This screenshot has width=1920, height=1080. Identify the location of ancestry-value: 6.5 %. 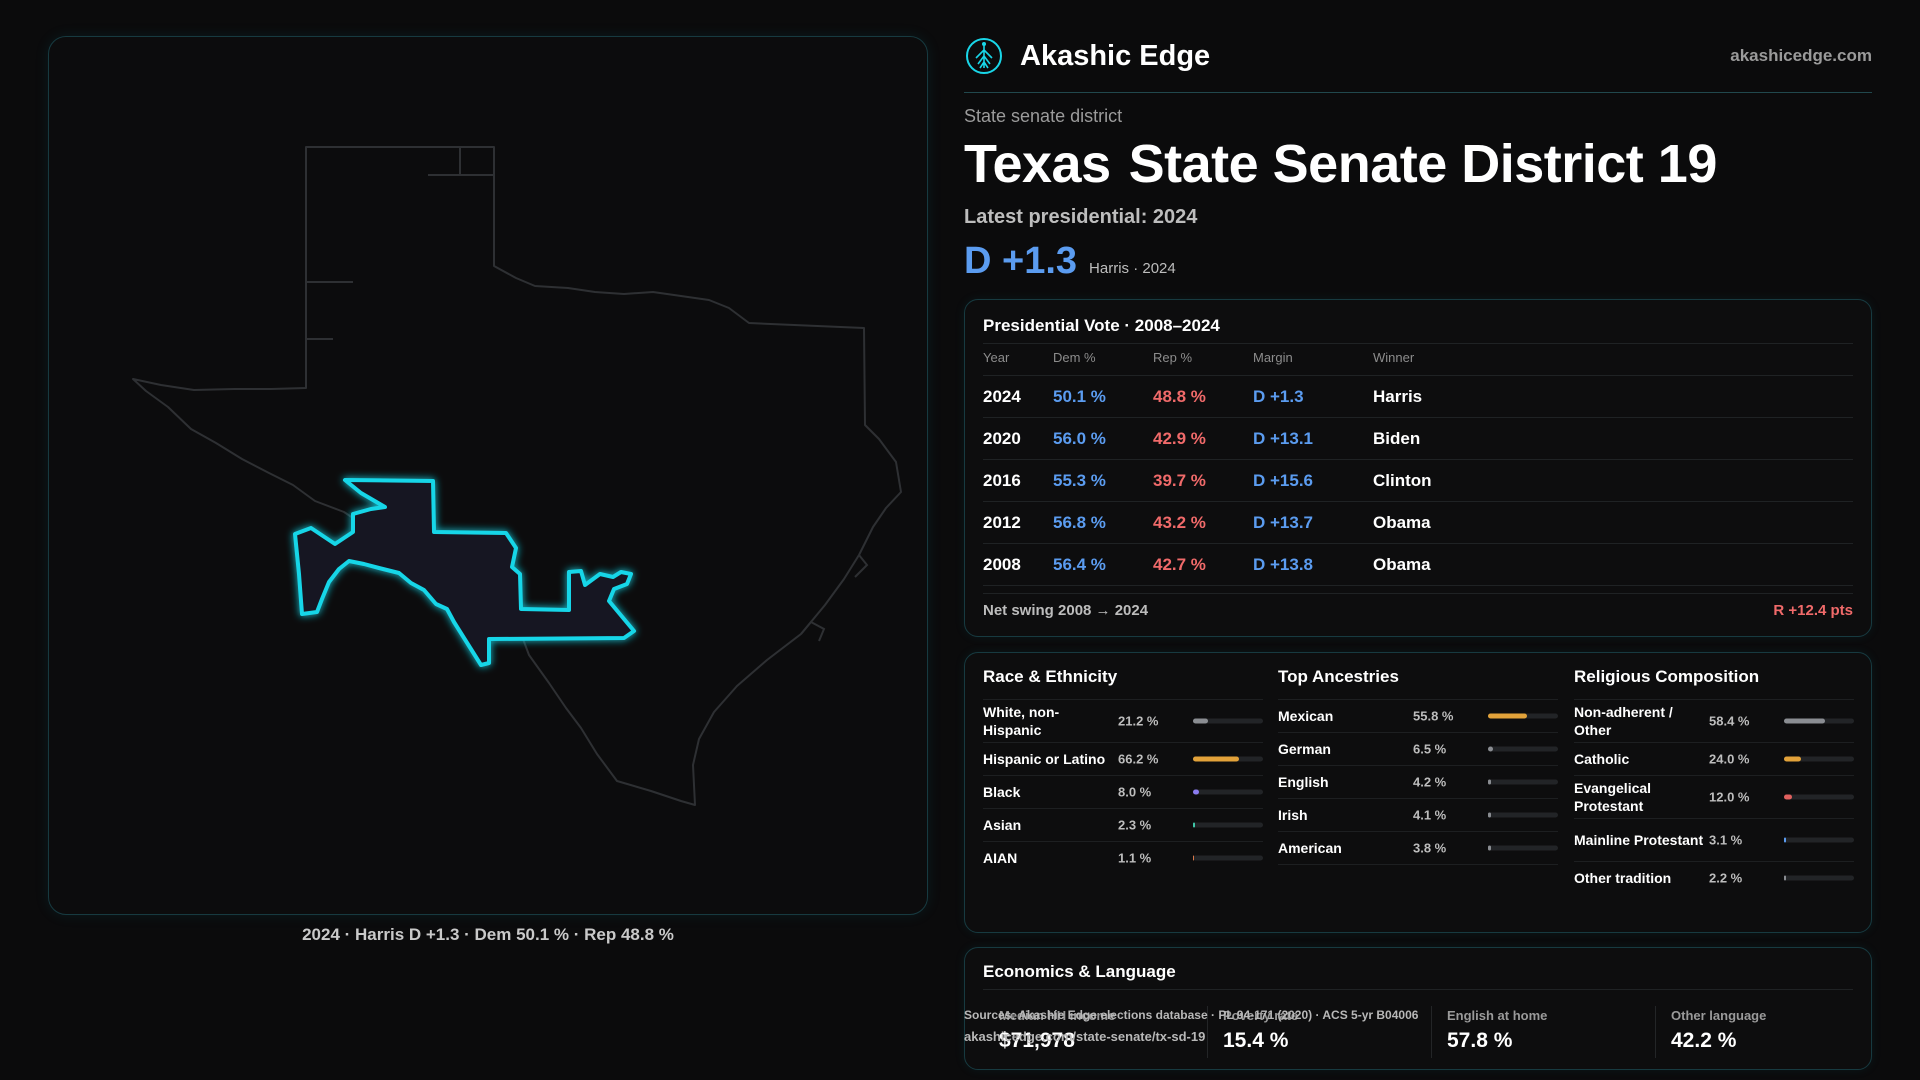
(1430, 749).